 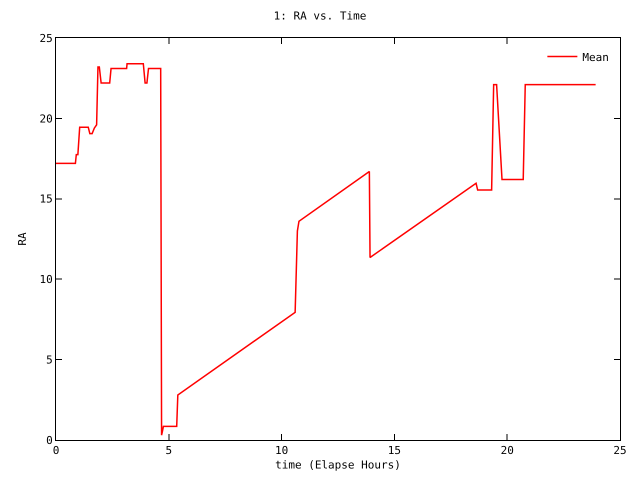 I want to click on y-tick-label: 25, so click(x=46, y=38).